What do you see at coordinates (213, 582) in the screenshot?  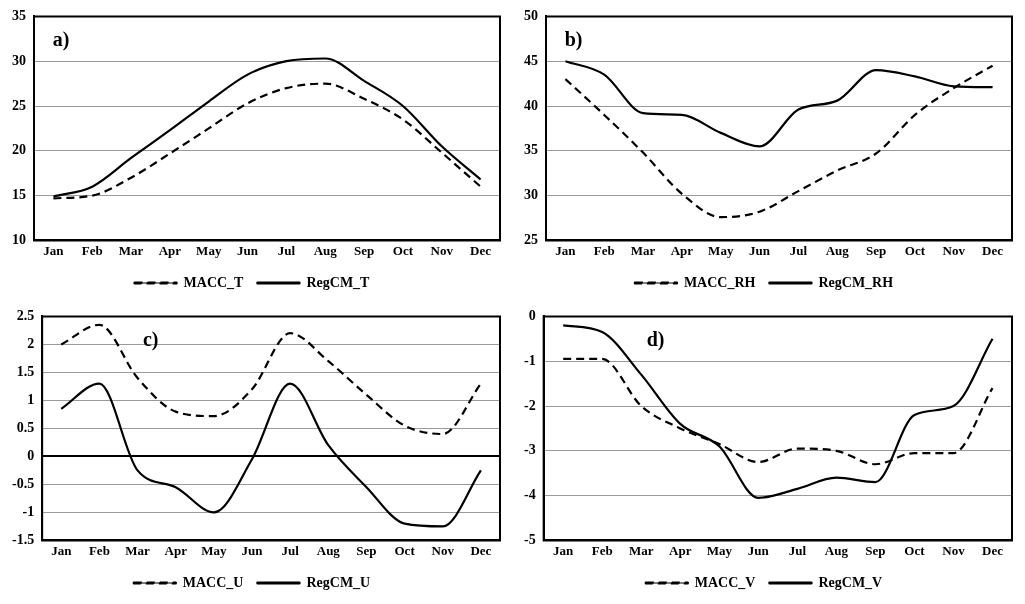 I see `legend-label: MACC_U` at bounding box center [213, 582].